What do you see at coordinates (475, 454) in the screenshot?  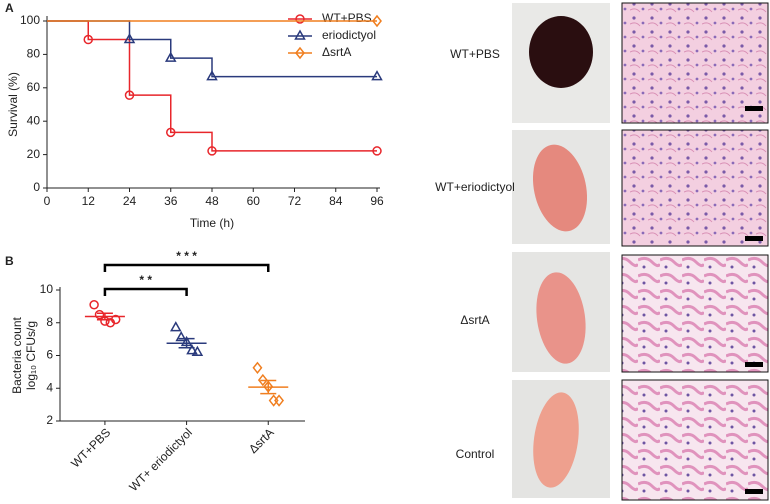 I see `row-label: Control` at bounding box center [475, 454].